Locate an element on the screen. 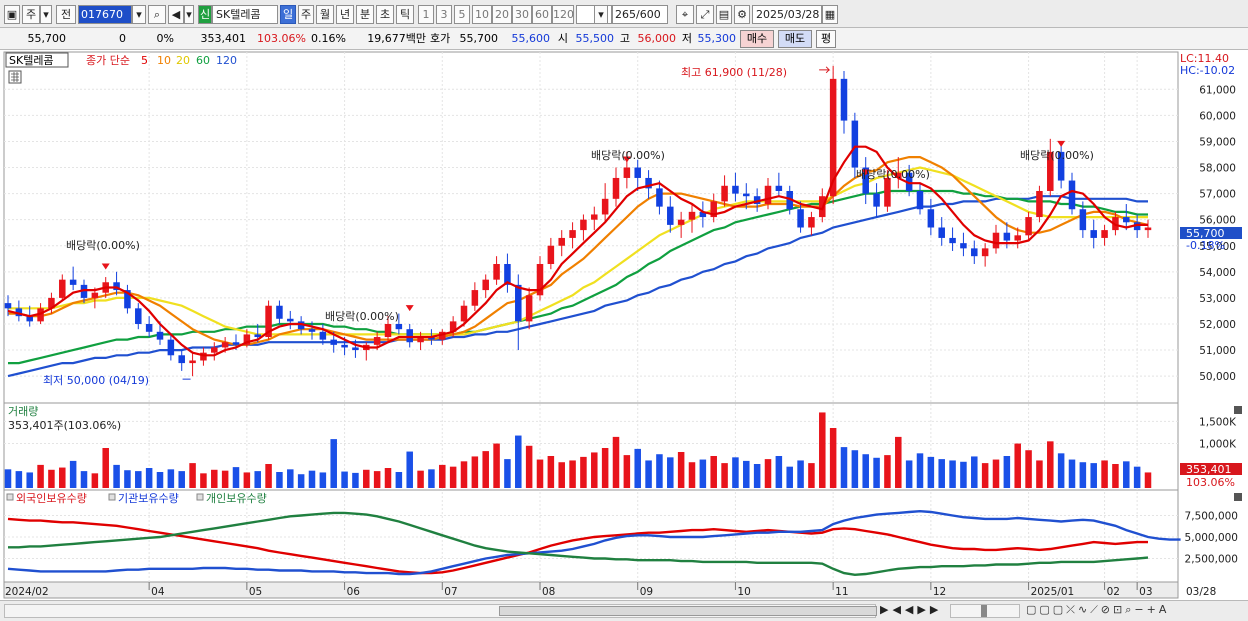  volume-tick-label: 1,000K is located at coordinates (1218, 445).